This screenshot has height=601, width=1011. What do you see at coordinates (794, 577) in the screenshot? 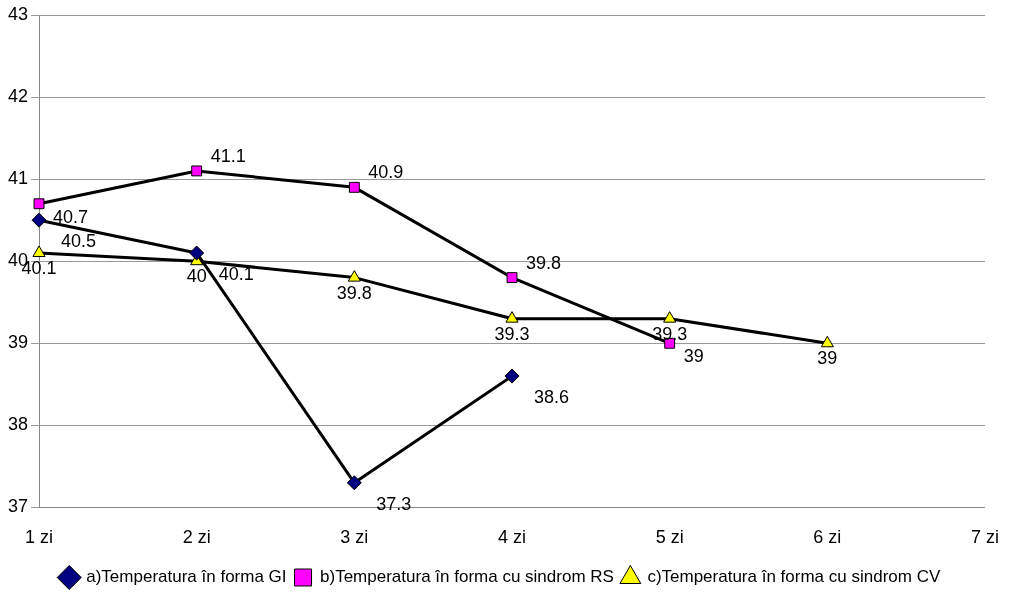
I see `legend-label: c)Temperatura în forma cu sindrom CV` at bounding box center [794, 577].